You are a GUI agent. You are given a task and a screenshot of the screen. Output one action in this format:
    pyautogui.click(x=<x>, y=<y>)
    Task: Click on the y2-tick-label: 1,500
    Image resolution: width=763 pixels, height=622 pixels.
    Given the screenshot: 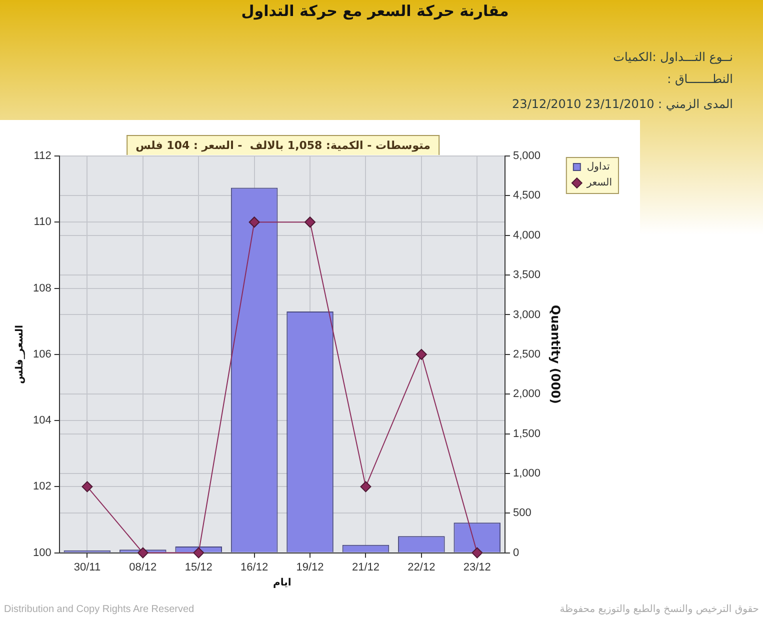 What is the action you would take?
    pyautogui.click(x=526, y=434)
    